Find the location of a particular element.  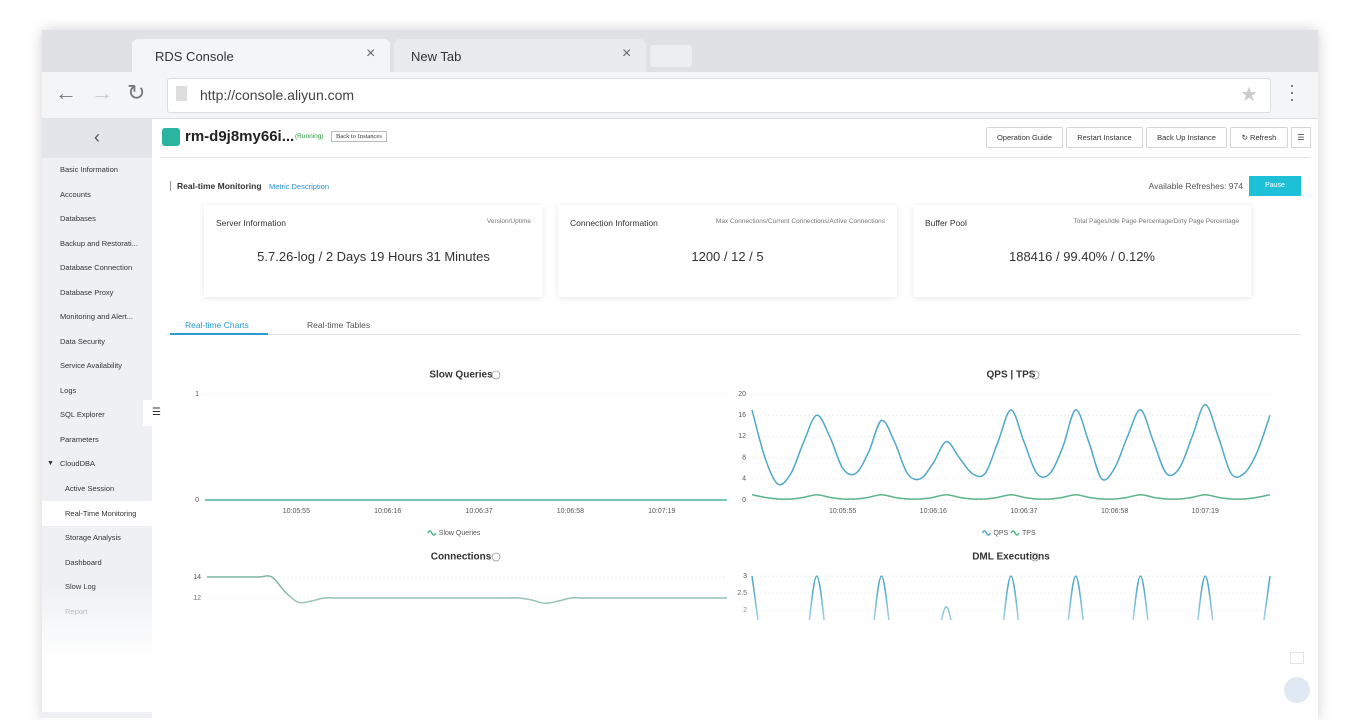

sidebar-item: Service Availability is located at coordinates (91, 365).